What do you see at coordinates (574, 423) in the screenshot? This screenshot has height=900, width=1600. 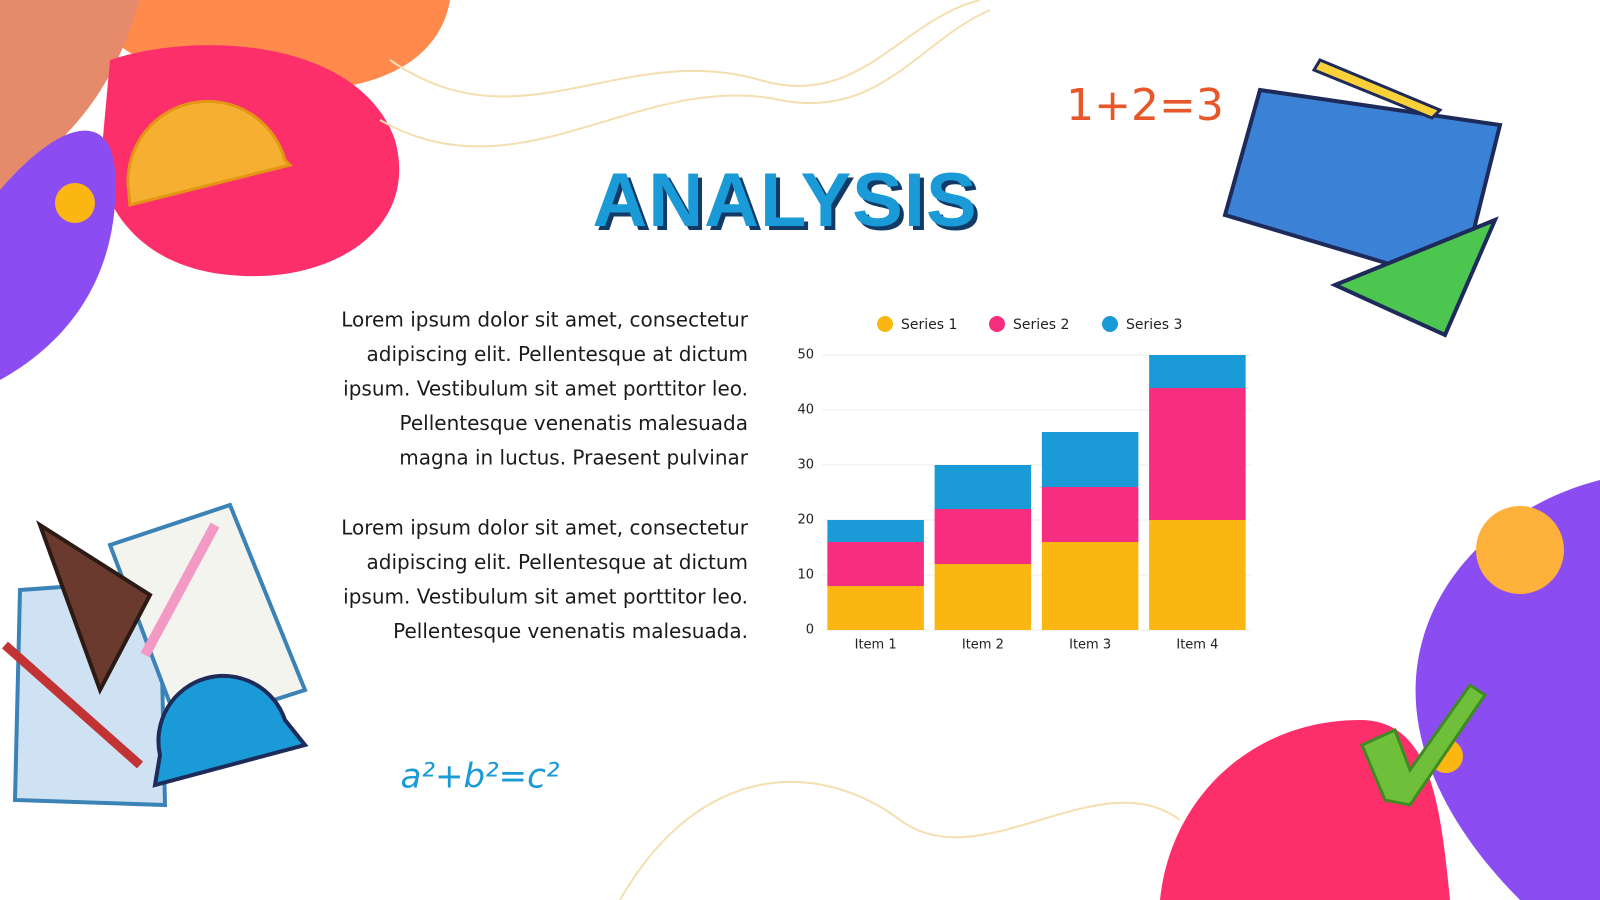 I see `paragraph-line: Pellentesque venenatis malesuada` at bounding box center [574, 423].